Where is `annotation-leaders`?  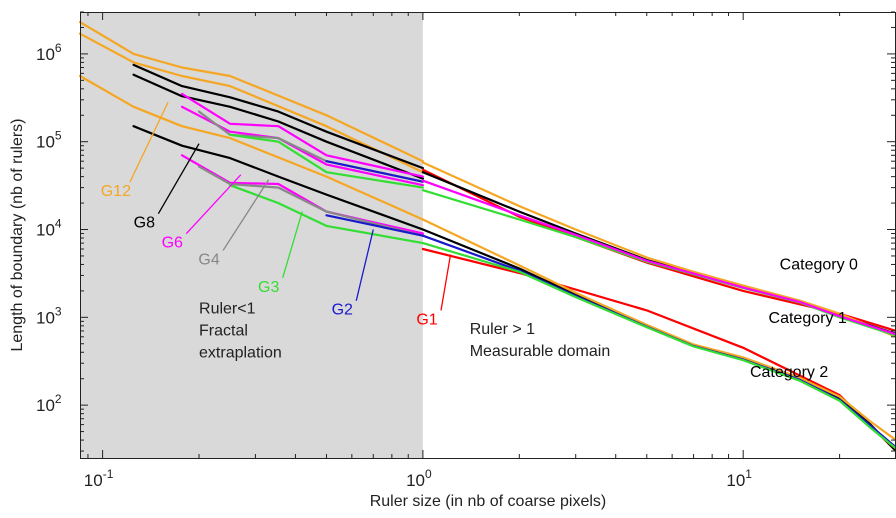 annotation-leaders is located at coordinates (290, 206).